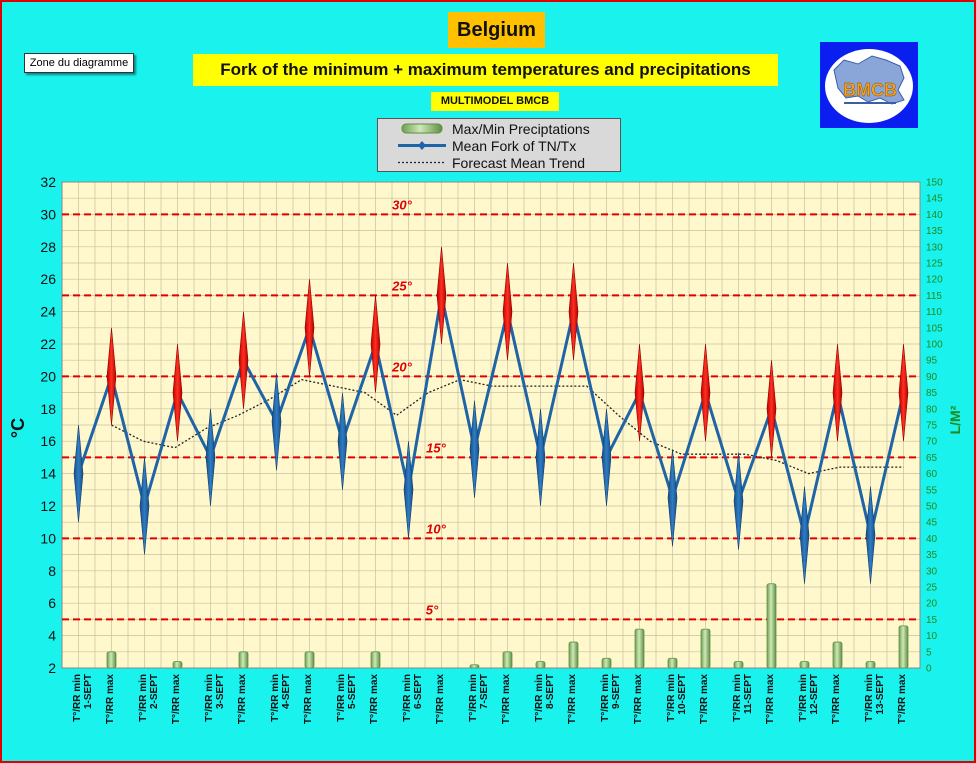 This screenshot has width=976, height=763. What do you see at coordinates (934, 328) in the screenshot?
I see `y2-tick-label: 105` at bounding box center [934, 328].